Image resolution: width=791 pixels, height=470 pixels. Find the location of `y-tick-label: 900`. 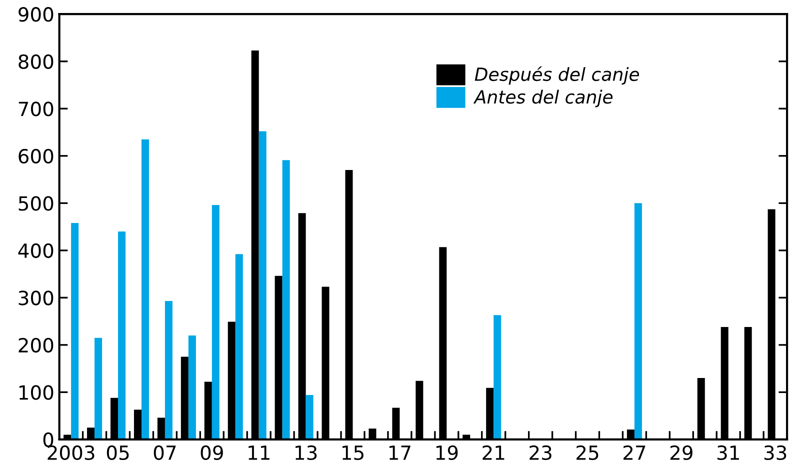

y-tick-label: 900 is located at coordinates (36, 14).